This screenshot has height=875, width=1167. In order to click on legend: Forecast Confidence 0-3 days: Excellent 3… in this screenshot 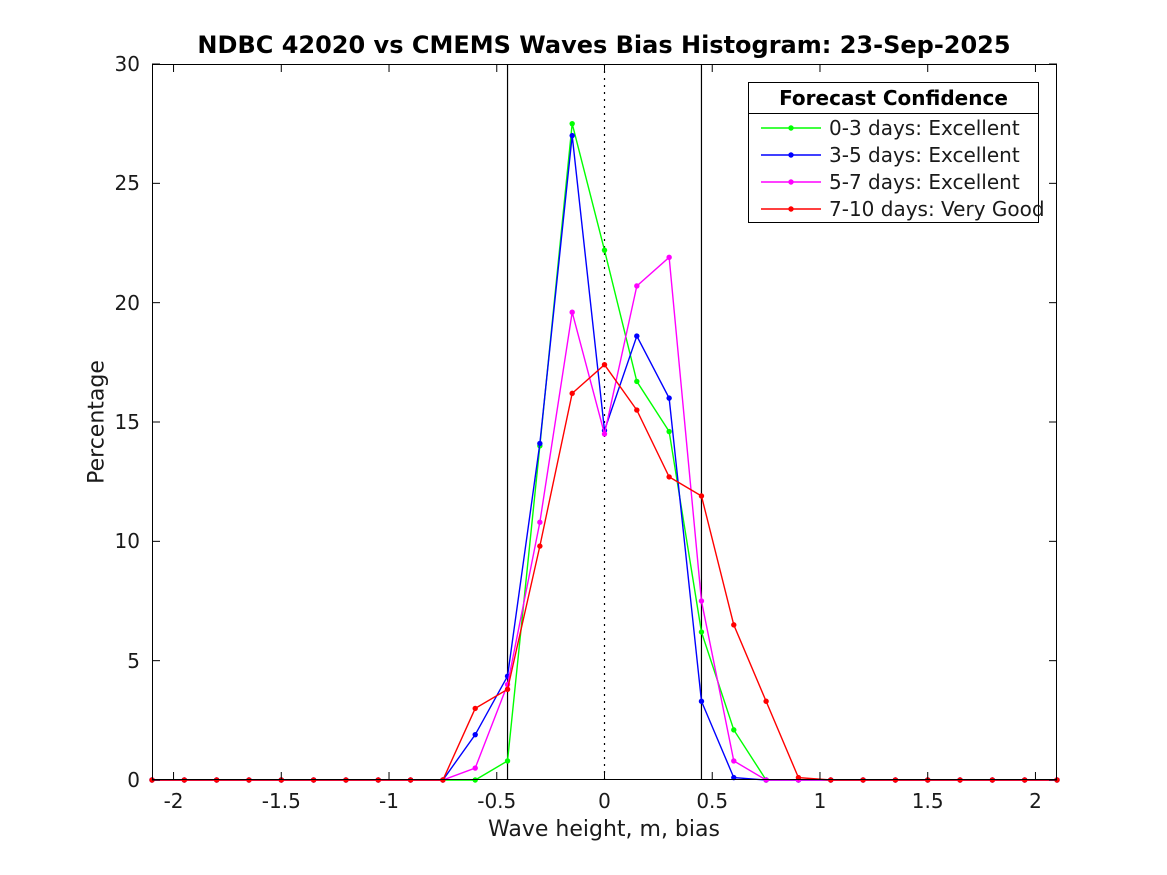, I will do `click(896, 152)`.